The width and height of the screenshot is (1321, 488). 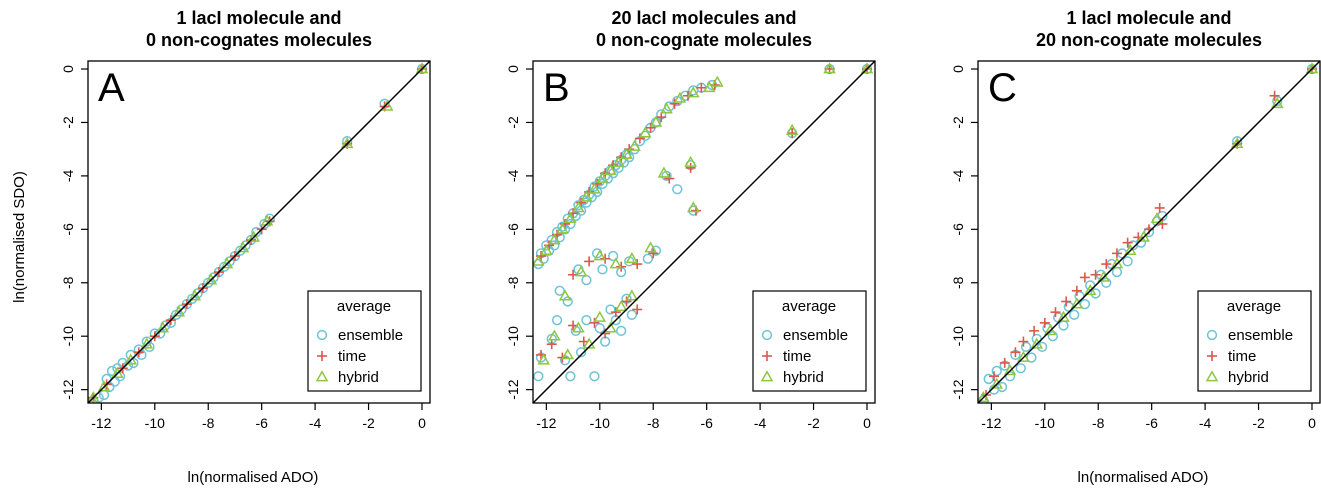 I want to click on chart-title-line: 20 non-cognate molecules, so click(x=1149, y=40).